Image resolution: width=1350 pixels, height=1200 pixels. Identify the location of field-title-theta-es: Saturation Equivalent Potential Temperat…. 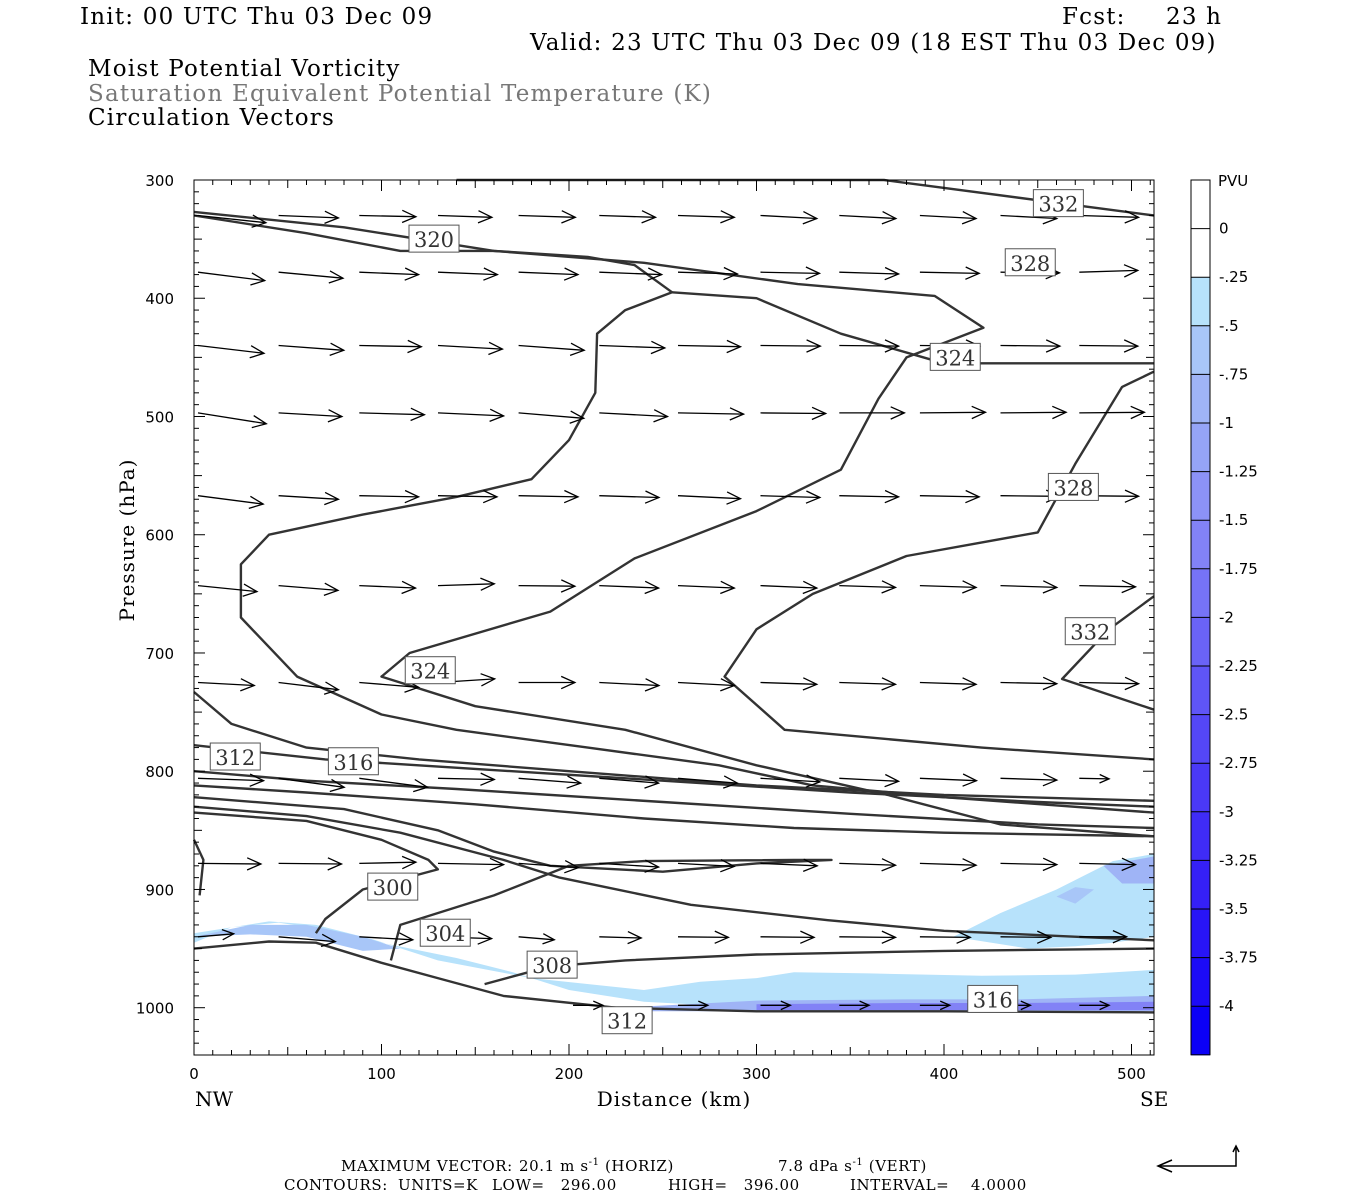
(400, 94).